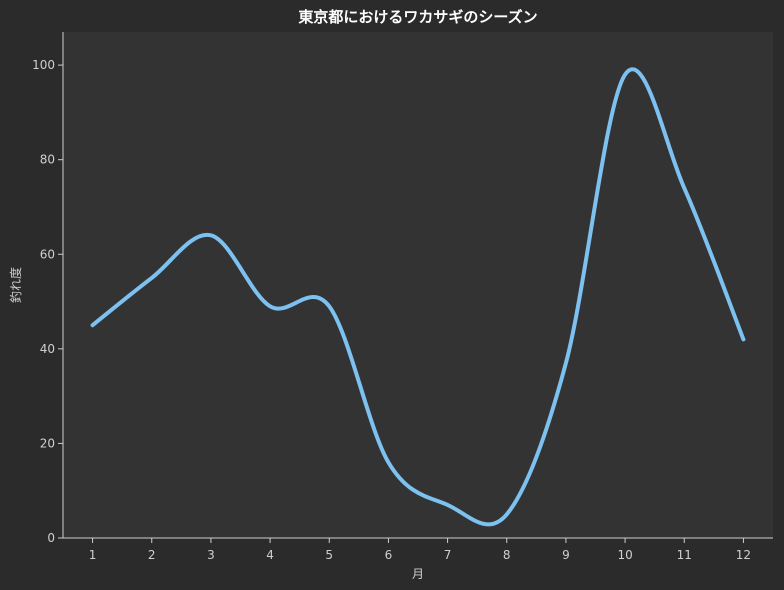 This screenshot has width=784, height=590. I want to click on x-tick-label: 12, so click(743, 555).